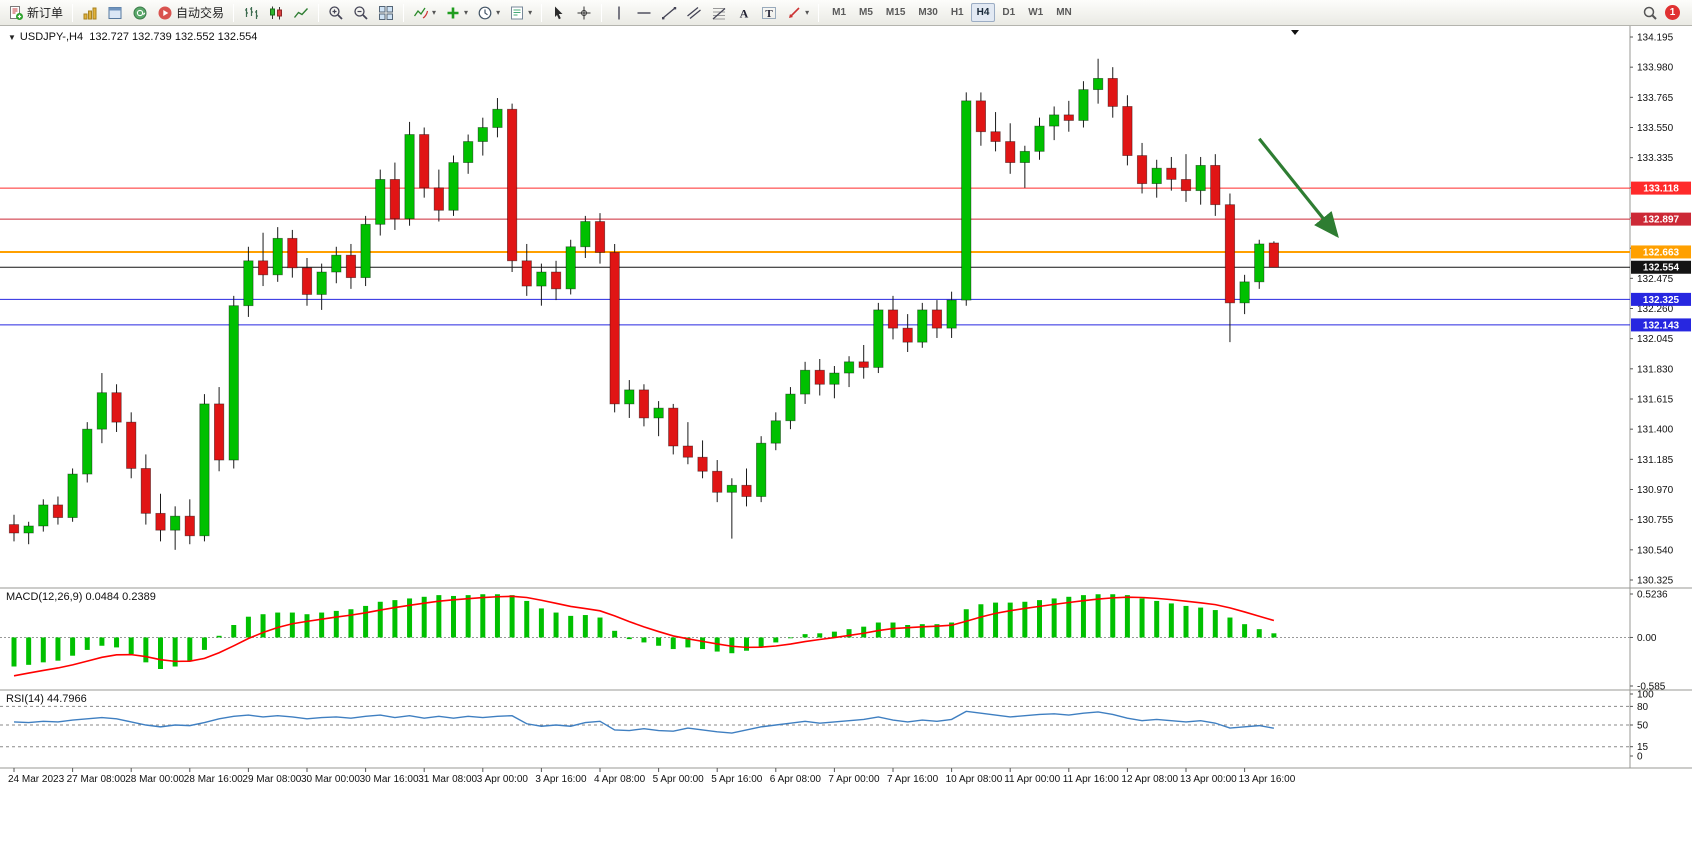 The width and height of the screenshot is (1692, 851). What do you see at coordinates (456, 13) in the screenshot?
I see `add-indicator-button: ▾` at bounding box center [456, 13].